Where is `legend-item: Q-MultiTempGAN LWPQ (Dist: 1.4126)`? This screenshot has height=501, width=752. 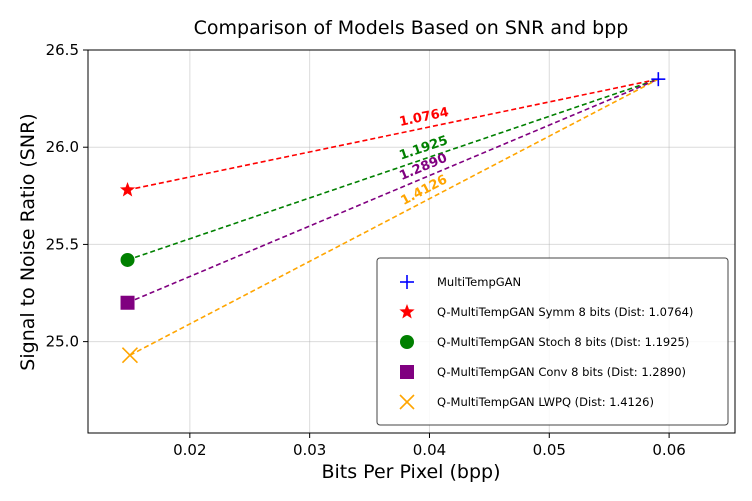 legend-item: Q-MultiTempGAN LWPQ (Dist: 1.4126) is located at coordinates (526, 402).